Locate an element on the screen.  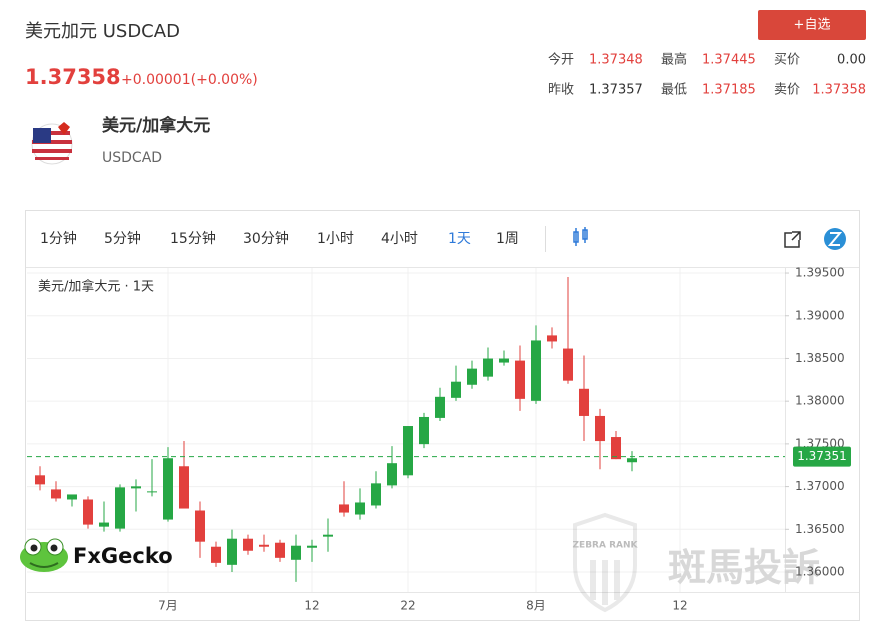
stat-label: 昨收 is located at coordinates (561, 90).